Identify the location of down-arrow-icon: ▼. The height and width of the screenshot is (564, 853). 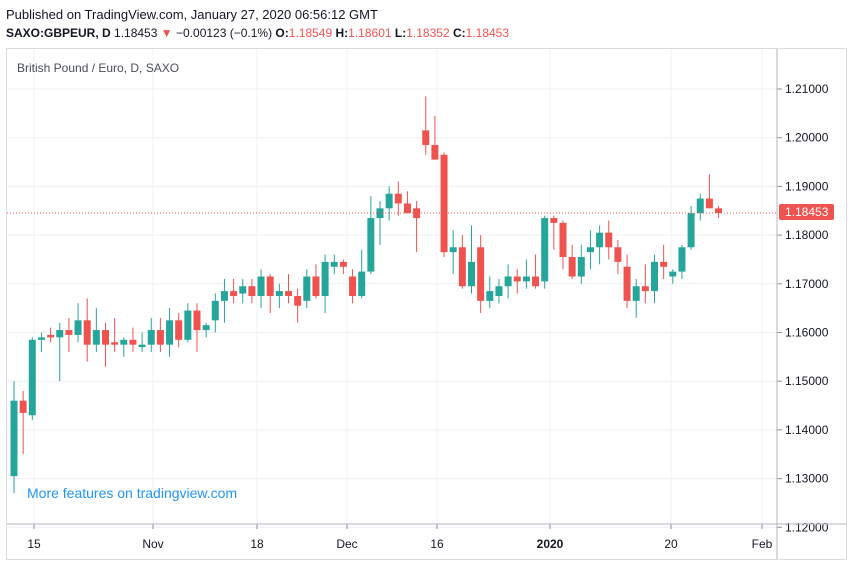
(166, 33).